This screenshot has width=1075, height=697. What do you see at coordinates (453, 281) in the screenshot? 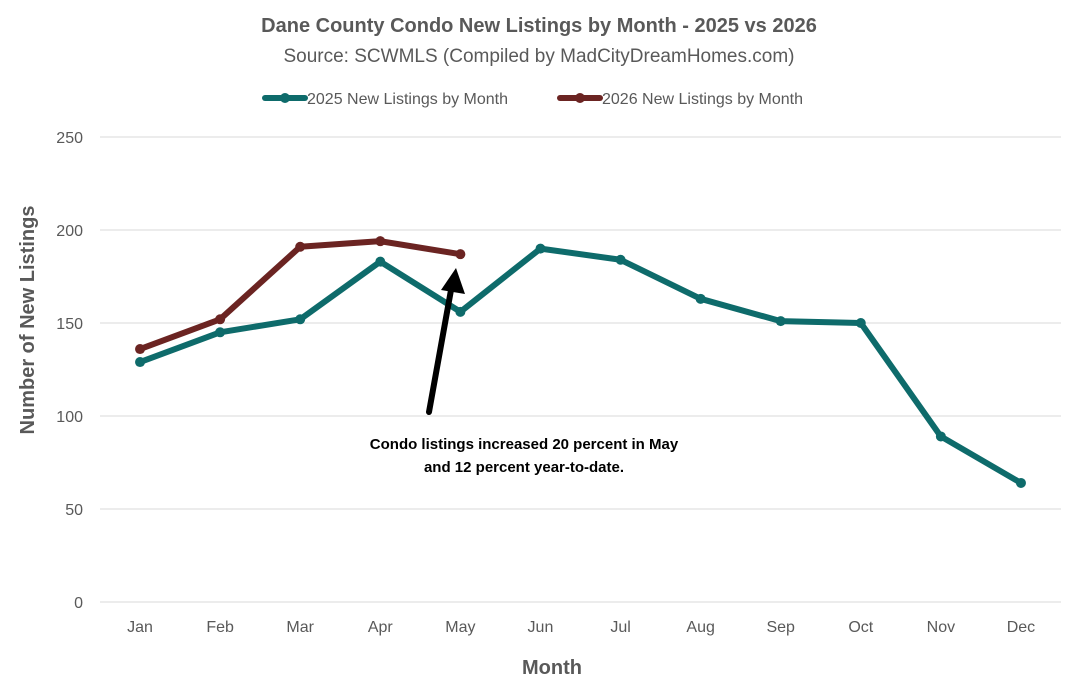
I see `annotation-arrow-head` at bounding box center [453, 281].